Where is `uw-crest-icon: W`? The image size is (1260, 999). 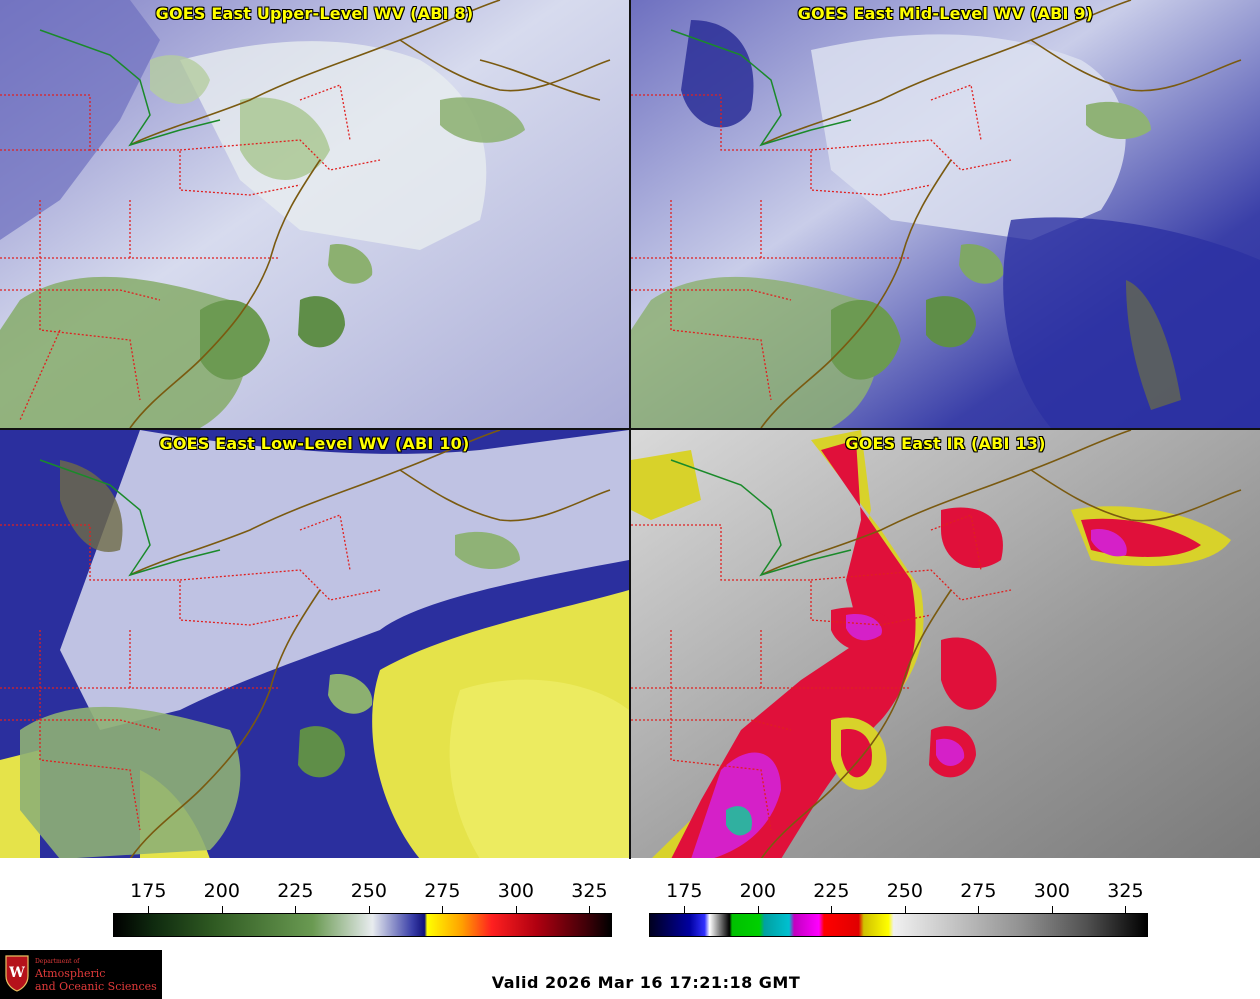 uw-crest-icon: W is located at coordinates (17, 973).